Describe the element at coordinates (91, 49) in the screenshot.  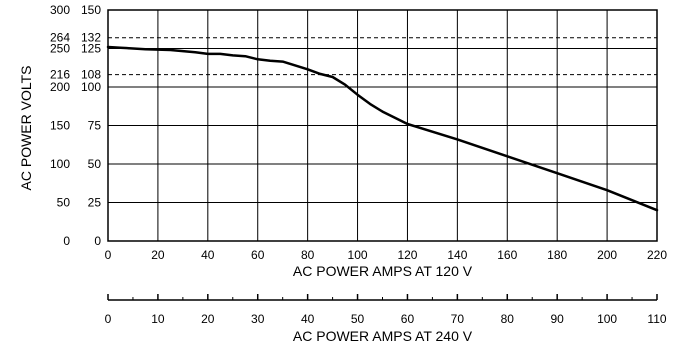
I see `y-tick-label-120v: 125` at that location.